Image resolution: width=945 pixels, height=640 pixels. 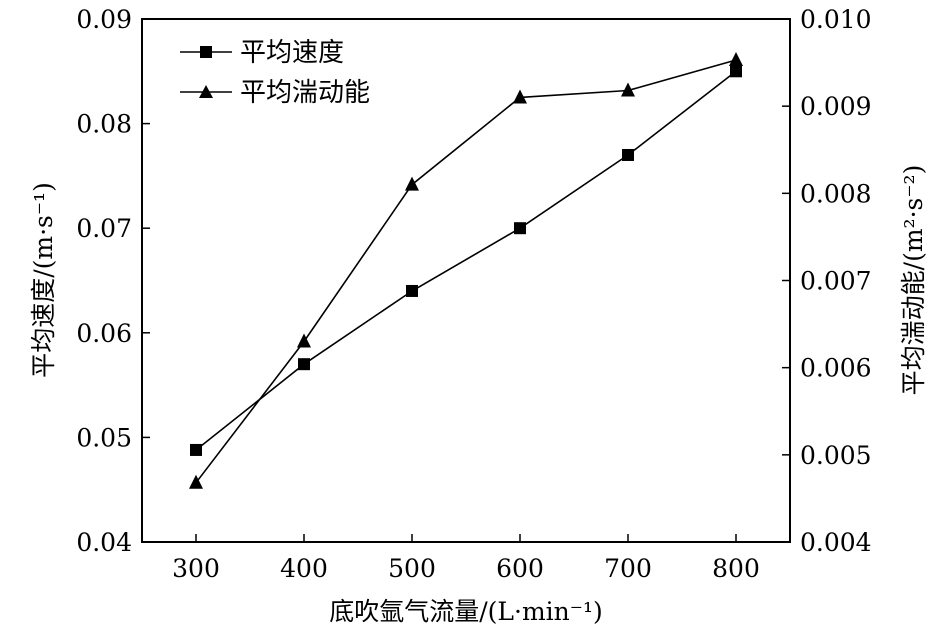 I want to click on x-tick-label: 300, so click(x=196, y=568).